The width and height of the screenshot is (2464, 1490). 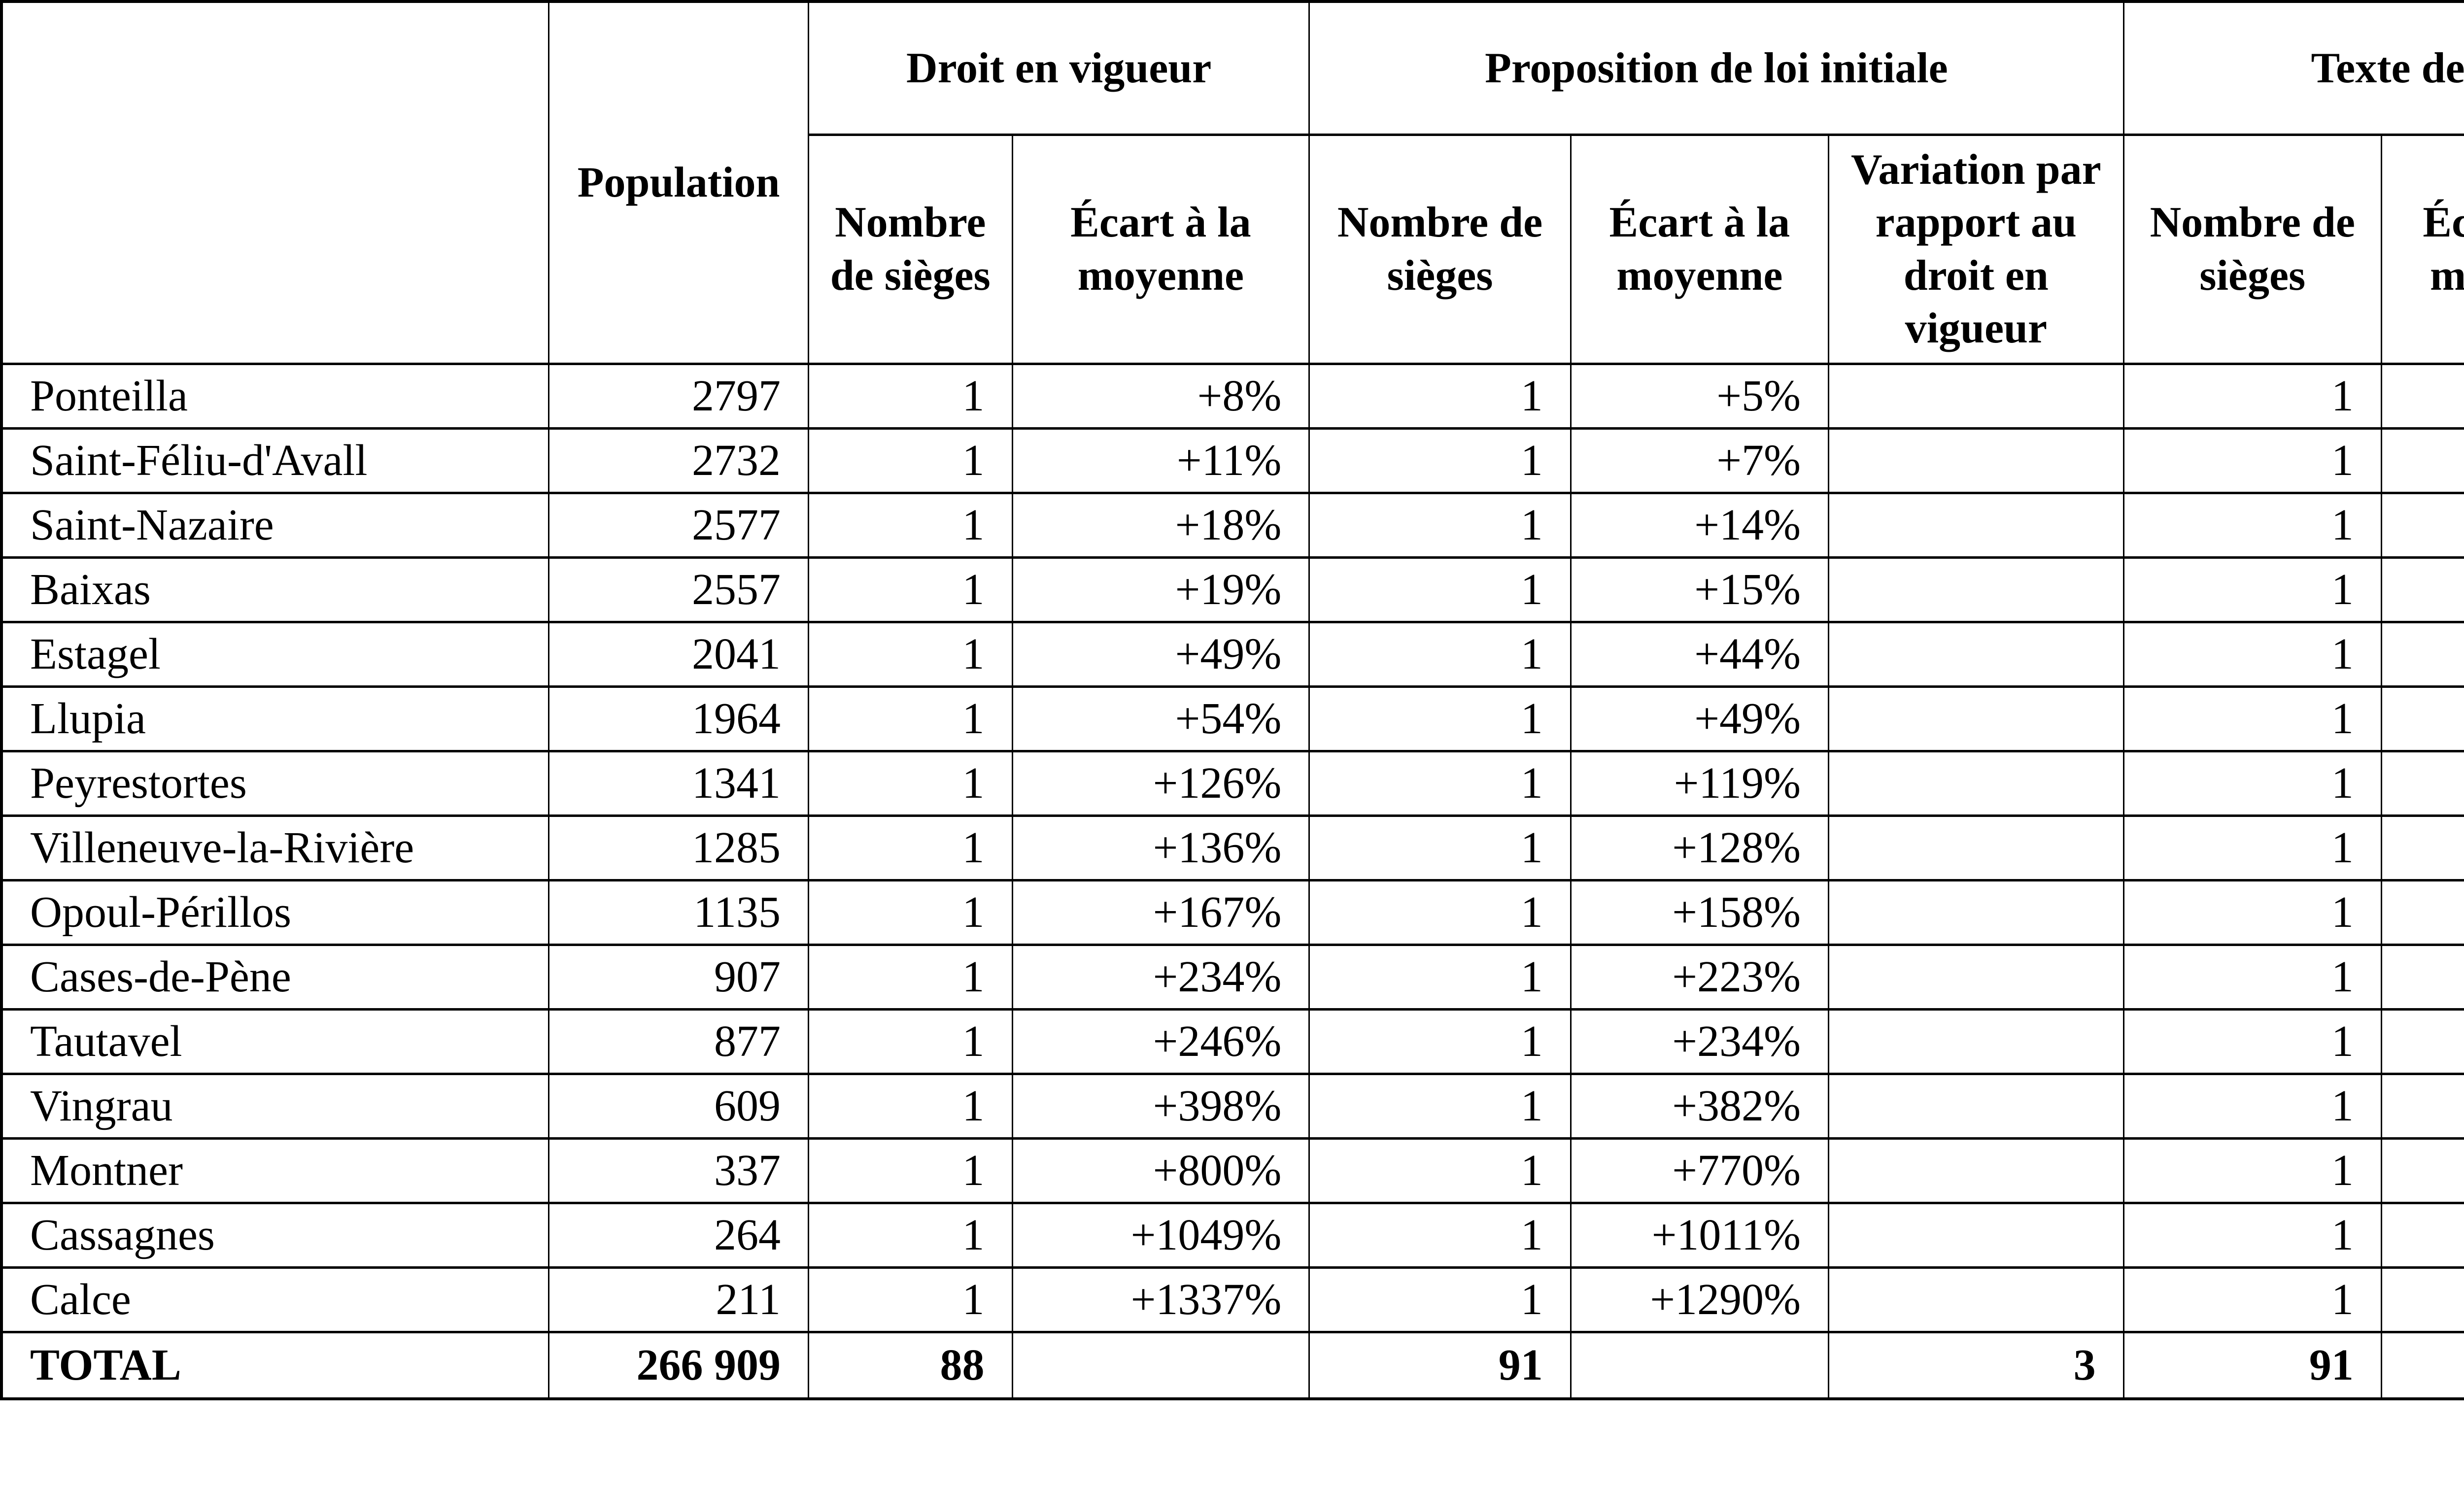 What do you see at coordinates (2422, 249) in the screenshot?
I see `subheader-com-ecart-moyenne: Écart à la moyenne` at bounding box center [2422, 249].